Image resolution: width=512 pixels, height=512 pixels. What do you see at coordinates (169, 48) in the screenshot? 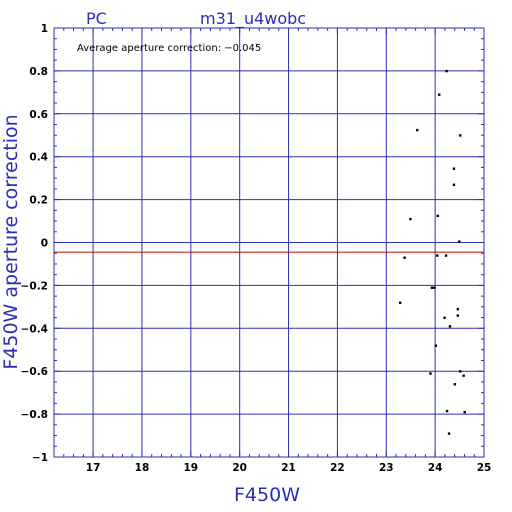
I see `average-correction-annotation: Average aperture correction: −0.045` at bounding box center [169, 48].